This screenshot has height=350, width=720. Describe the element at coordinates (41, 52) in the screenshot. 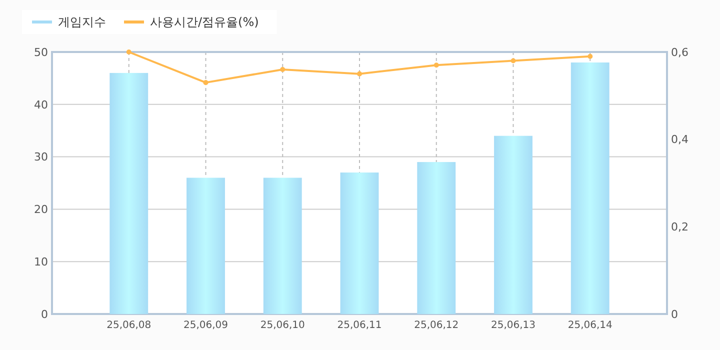

I see `y-tick-label: 50` at that location.